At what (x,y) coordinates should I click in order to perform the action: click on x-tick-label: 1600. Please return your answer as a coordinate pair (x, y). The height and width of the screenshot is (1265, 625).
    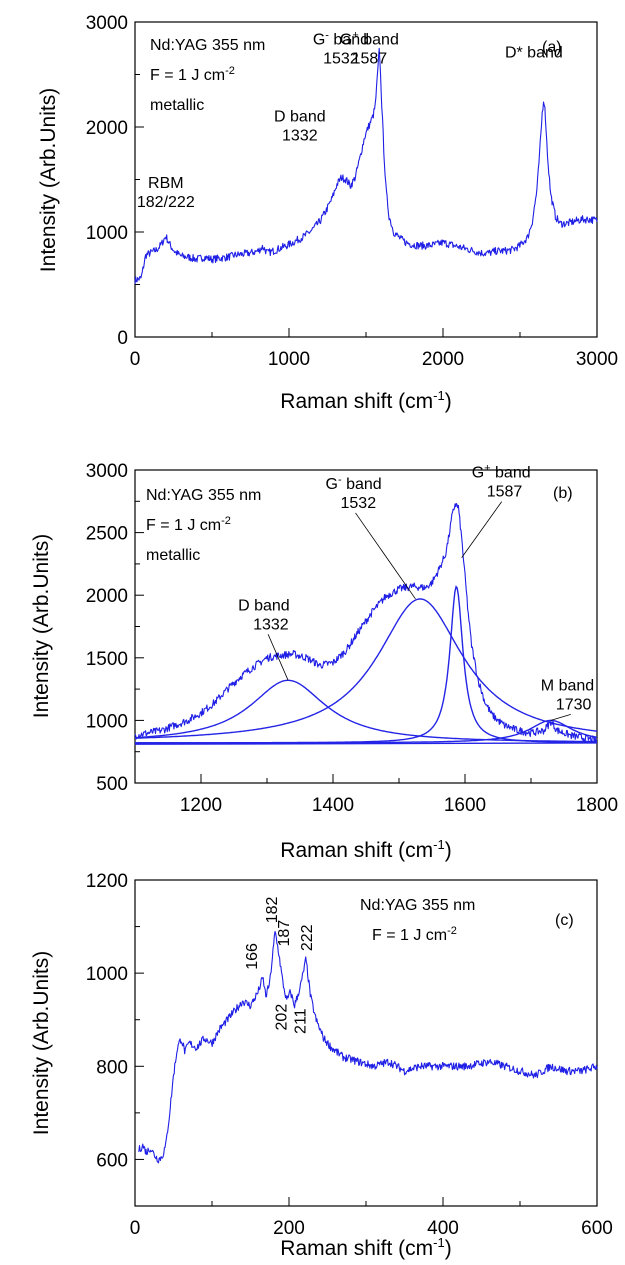
    Looking at the image, I should click on (465, 805).